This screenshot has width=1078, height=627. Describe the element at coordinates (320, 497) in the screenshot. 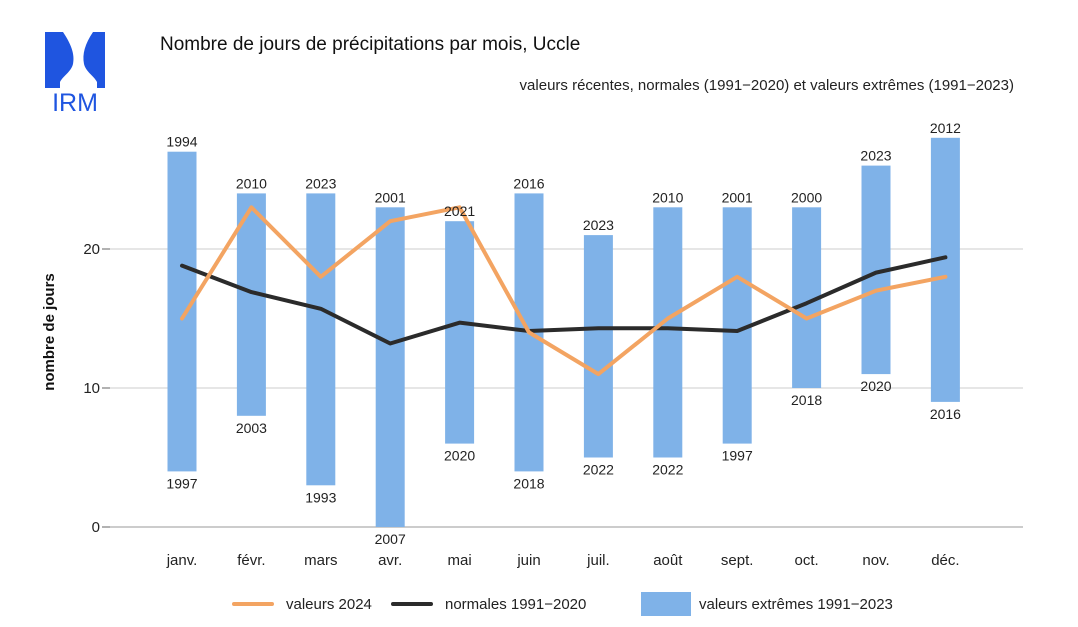

I see `min-year-label-2: 1993` at that location.